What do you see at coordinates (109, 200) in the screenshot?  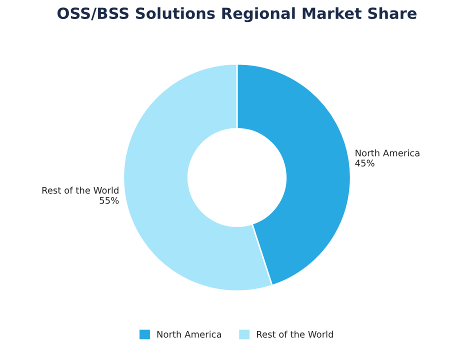 I see `data-label: 55%` at bounding box center [109, 200].